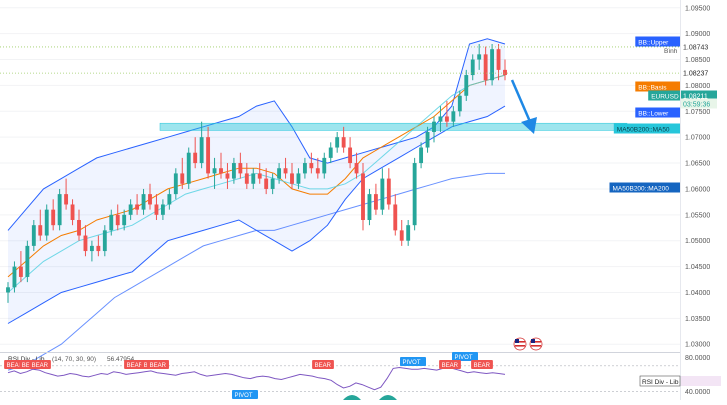 This screenshot has height=405, width=727. Describe the element at coordinates (256, 378) in the screenshot. I see `rsi-line` at that location.